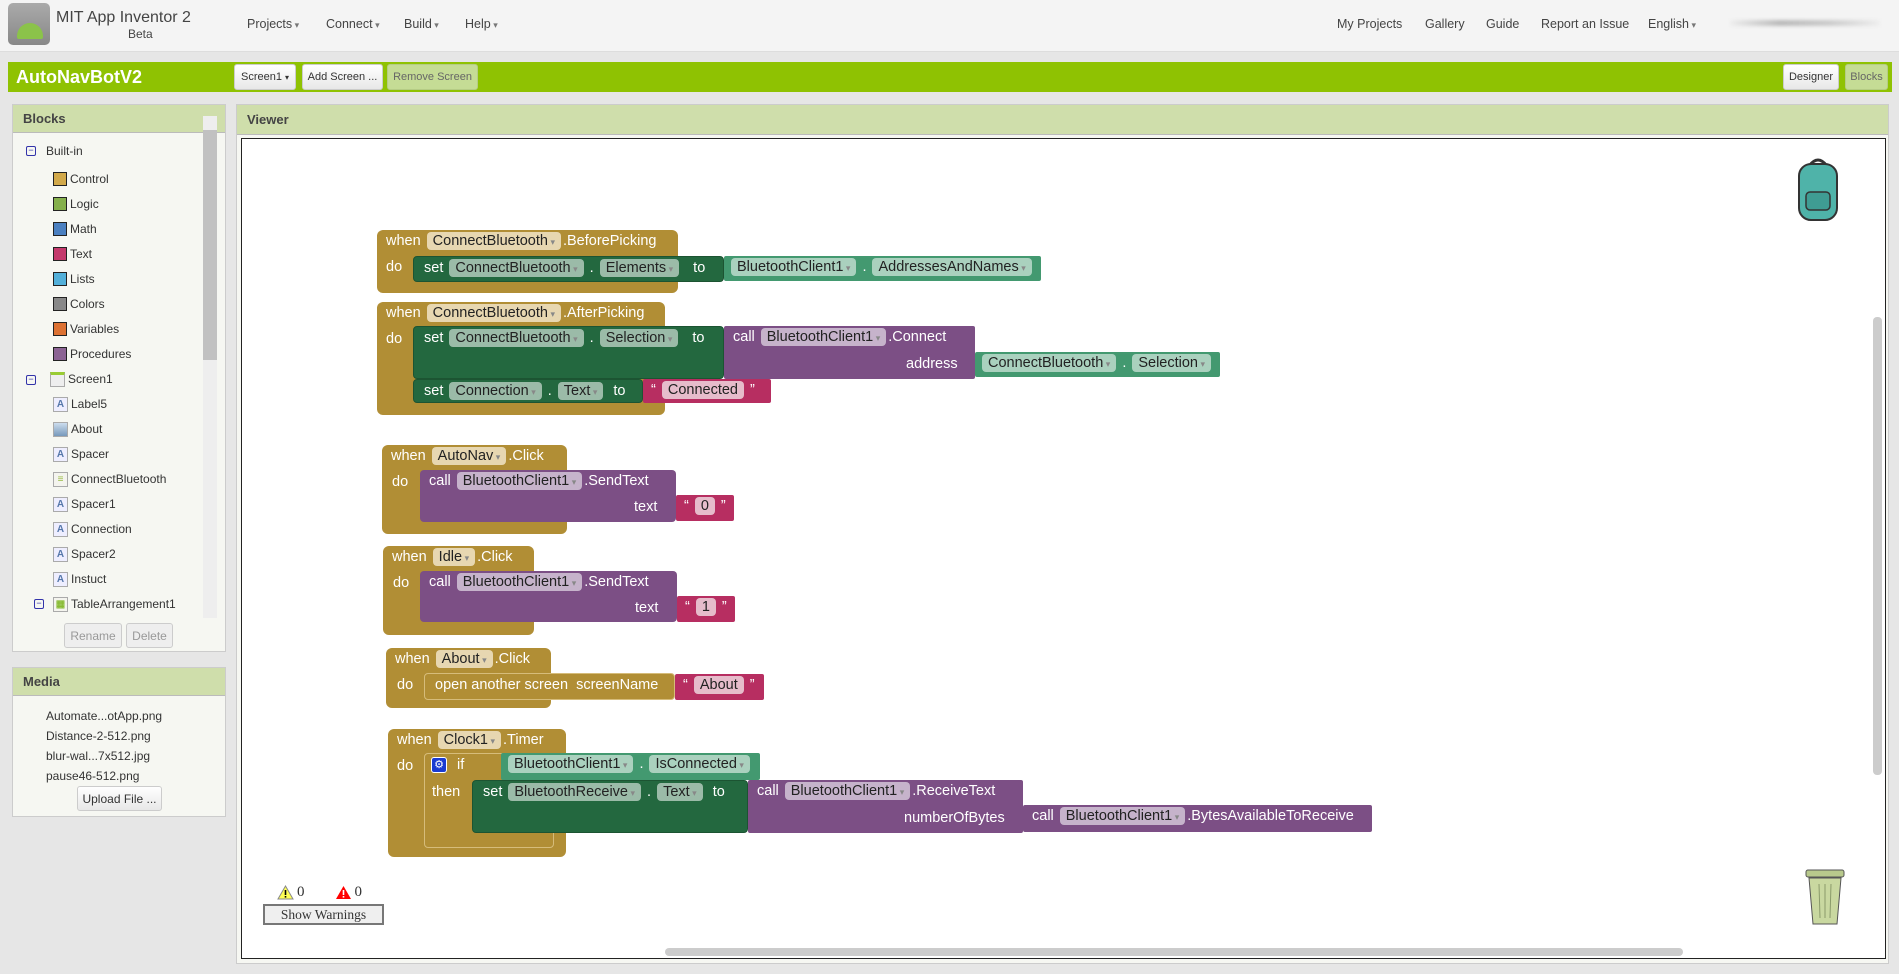 This screenshot has height=974, width=1899. I want to click on text-value-field: About, so click(718, 685).